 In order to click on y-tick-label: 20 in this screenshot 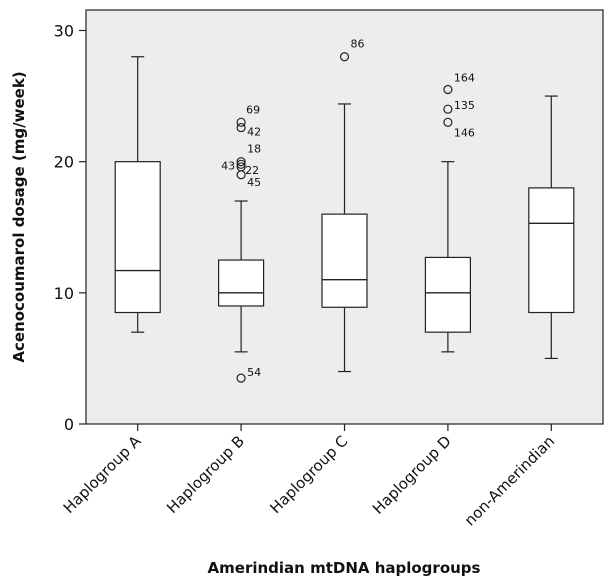, I will do `click(64, 162)`.